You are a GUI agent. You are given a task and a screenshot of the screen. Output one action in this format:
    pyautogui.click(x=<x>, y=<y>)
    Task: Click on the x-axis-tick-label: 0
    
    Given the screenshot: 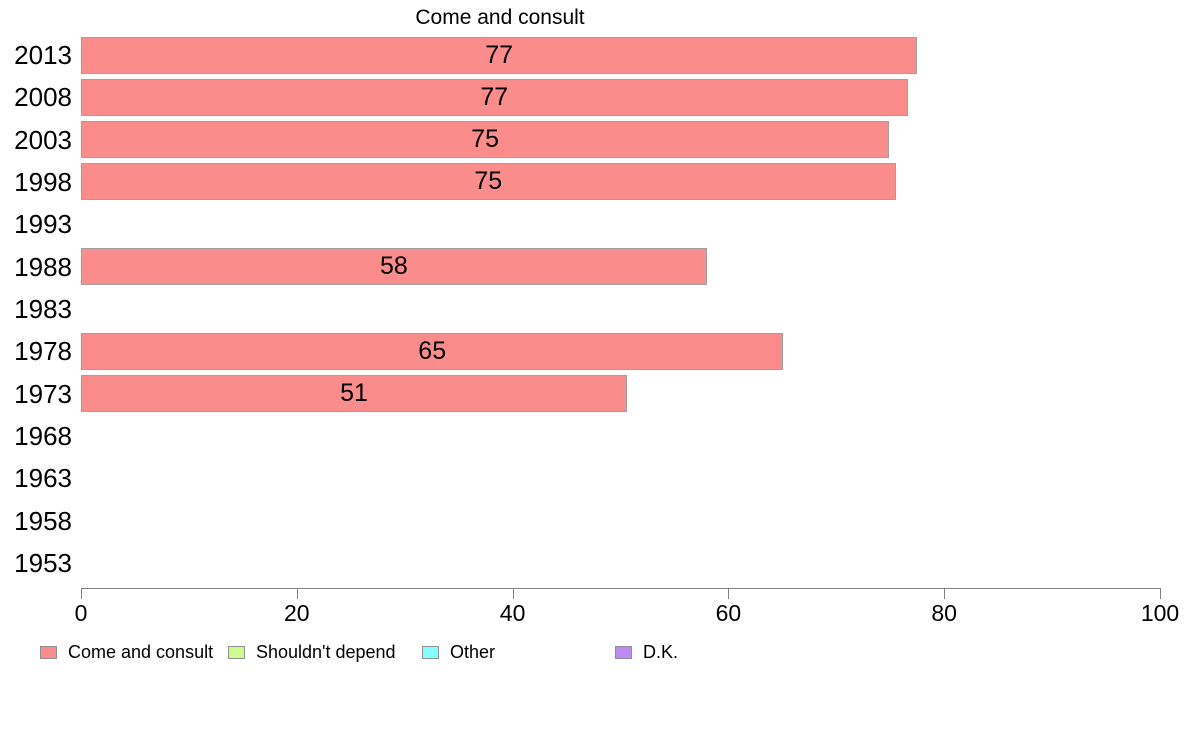 What is the action you would take?
    pyautogui.click(x=81, y=613)
    